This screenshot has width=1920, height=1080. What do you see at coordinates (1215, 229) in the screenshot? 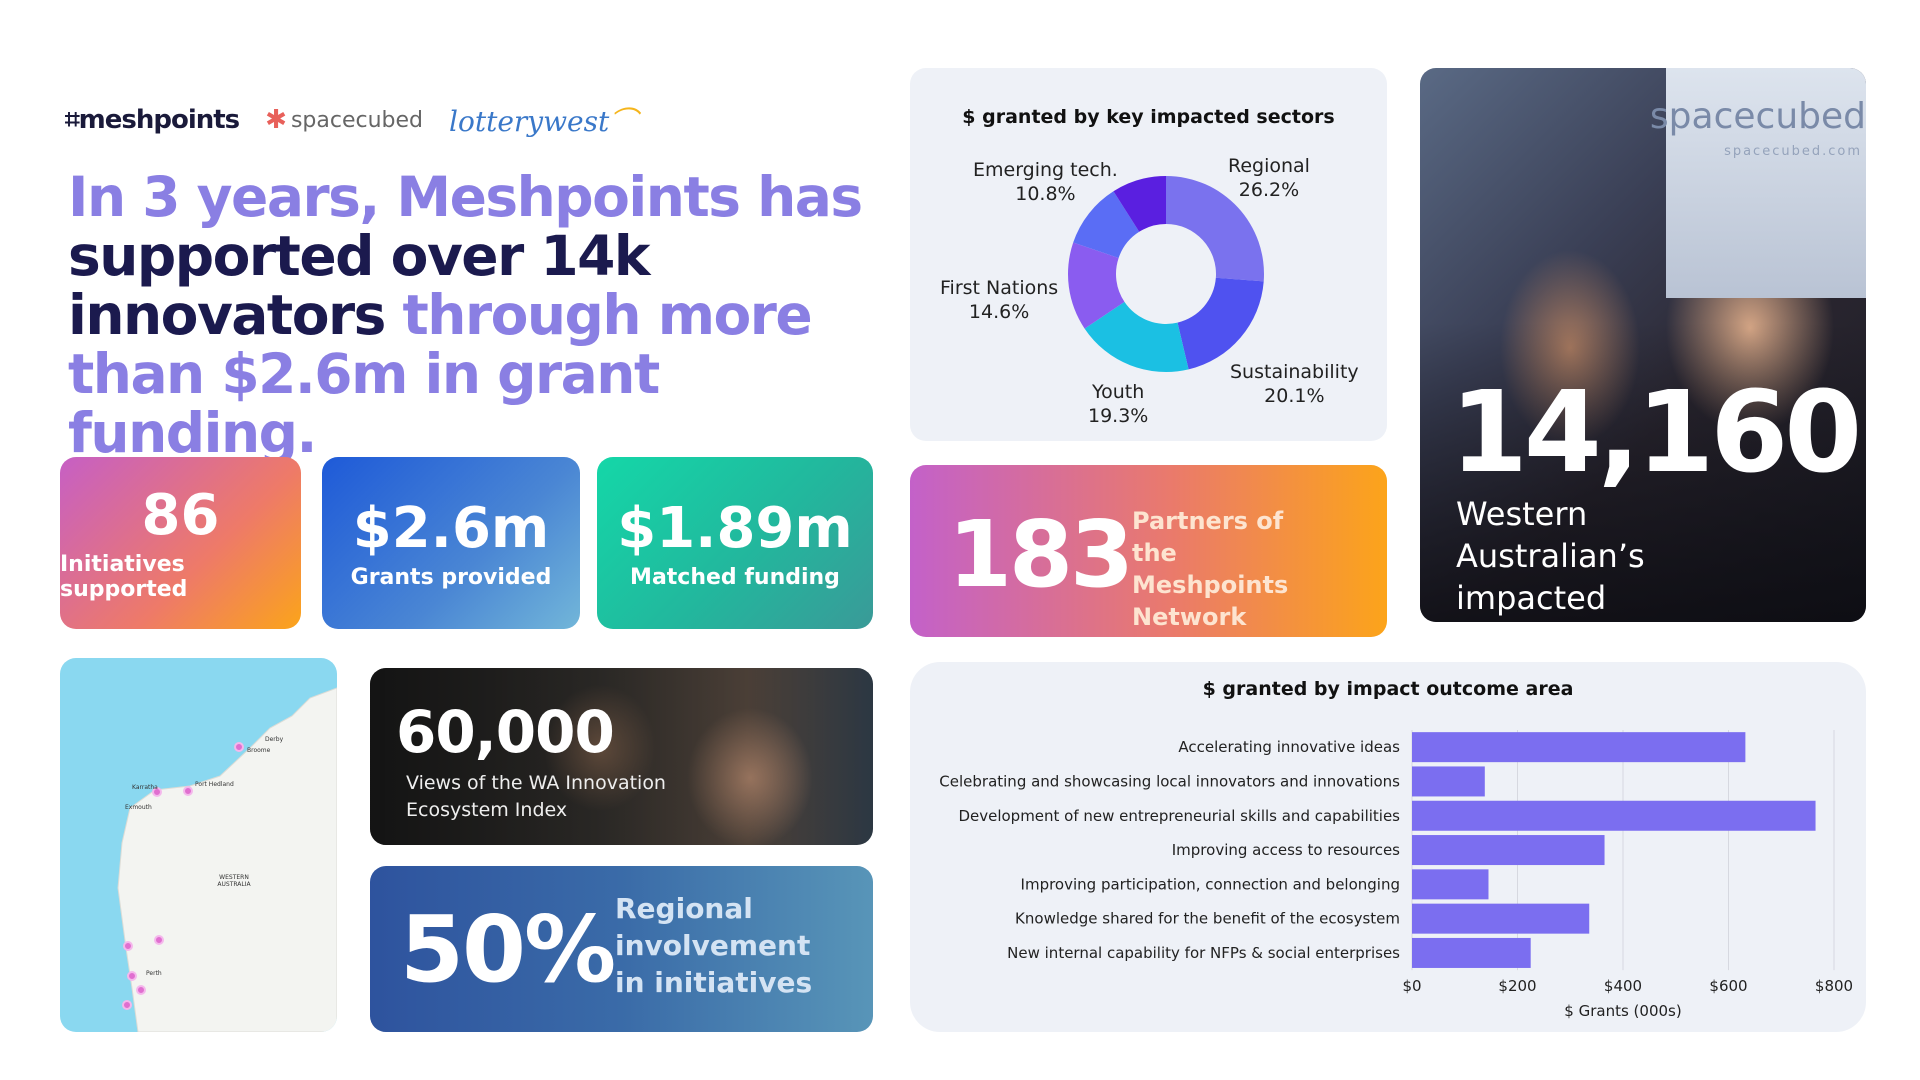
I see `donut-slice-regional` at bounding box center [1215, 229].